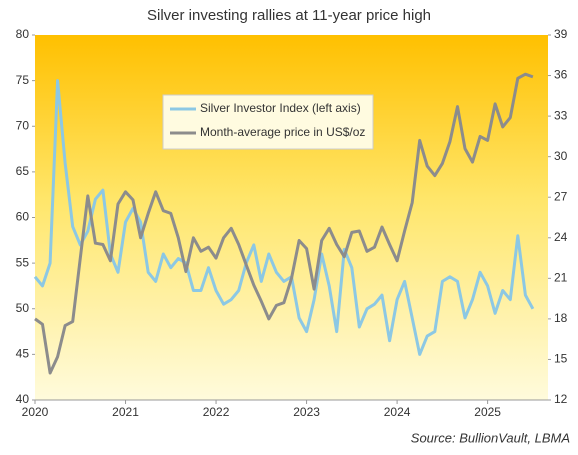 The height and width of the screenshot is (455, 578). What do you see at coordinates (561, 34) in the screenshot?
I see `y2-tick-label: 39` at bounding box center [561, 34].